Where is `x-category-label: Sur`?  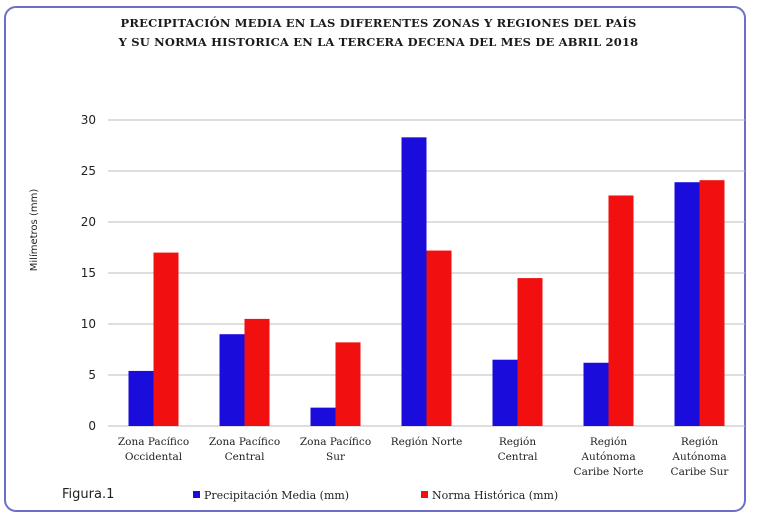
x-category-label: Sur is located at coordinates (336, 457).